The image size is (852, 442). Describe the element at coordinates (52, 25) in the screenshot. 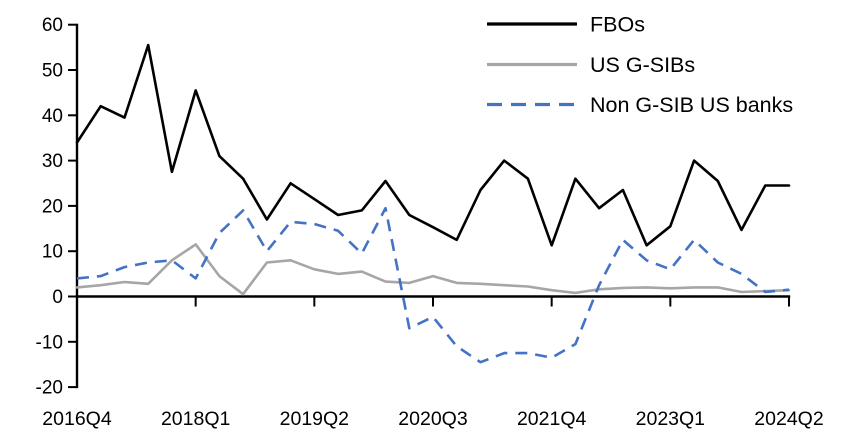

I see `y-tick-label: 60` at that location.